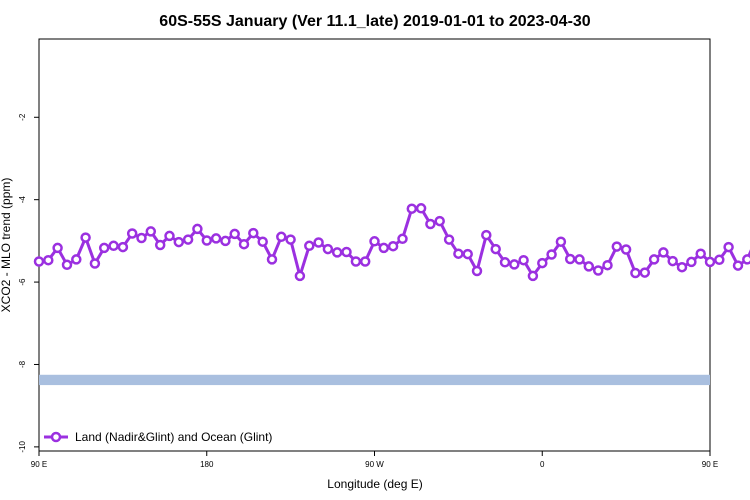  What do you see at coordinates (207, 464) in the screenshot?
I see `x-tick-label: 180` at bounding box center [207, 464].